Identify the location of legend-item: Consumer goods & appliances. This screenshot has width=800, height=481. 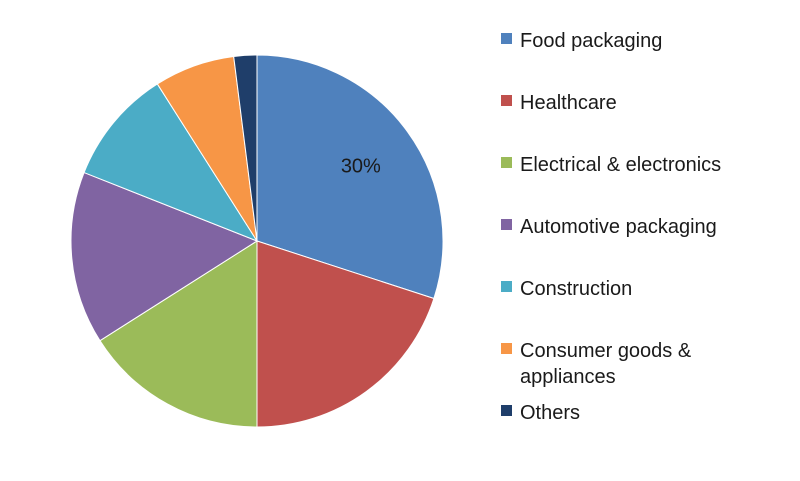
(635, 364).